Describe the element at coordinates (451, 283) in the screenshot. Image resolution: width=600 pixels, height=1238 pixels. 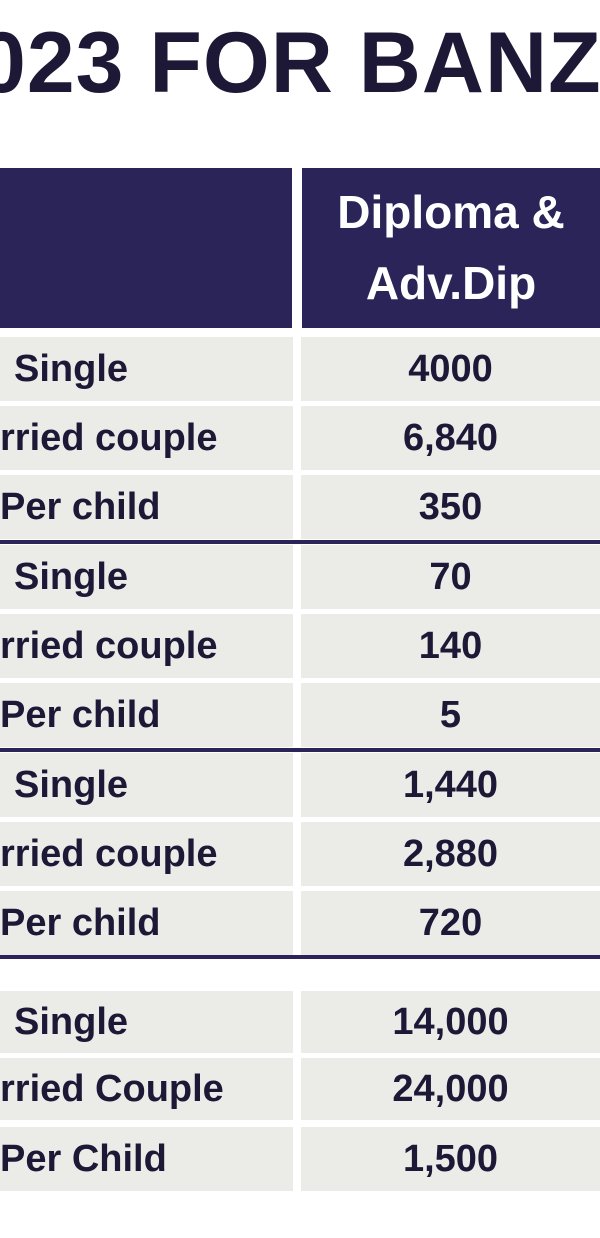
I see `header-line-2: Adv.Dip` at that location.